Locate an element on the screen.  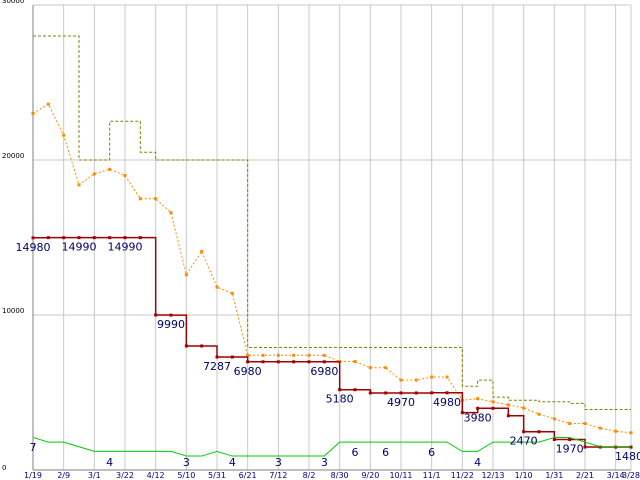
x-tick-label: 11/1 is located at coordinates (432, 475).